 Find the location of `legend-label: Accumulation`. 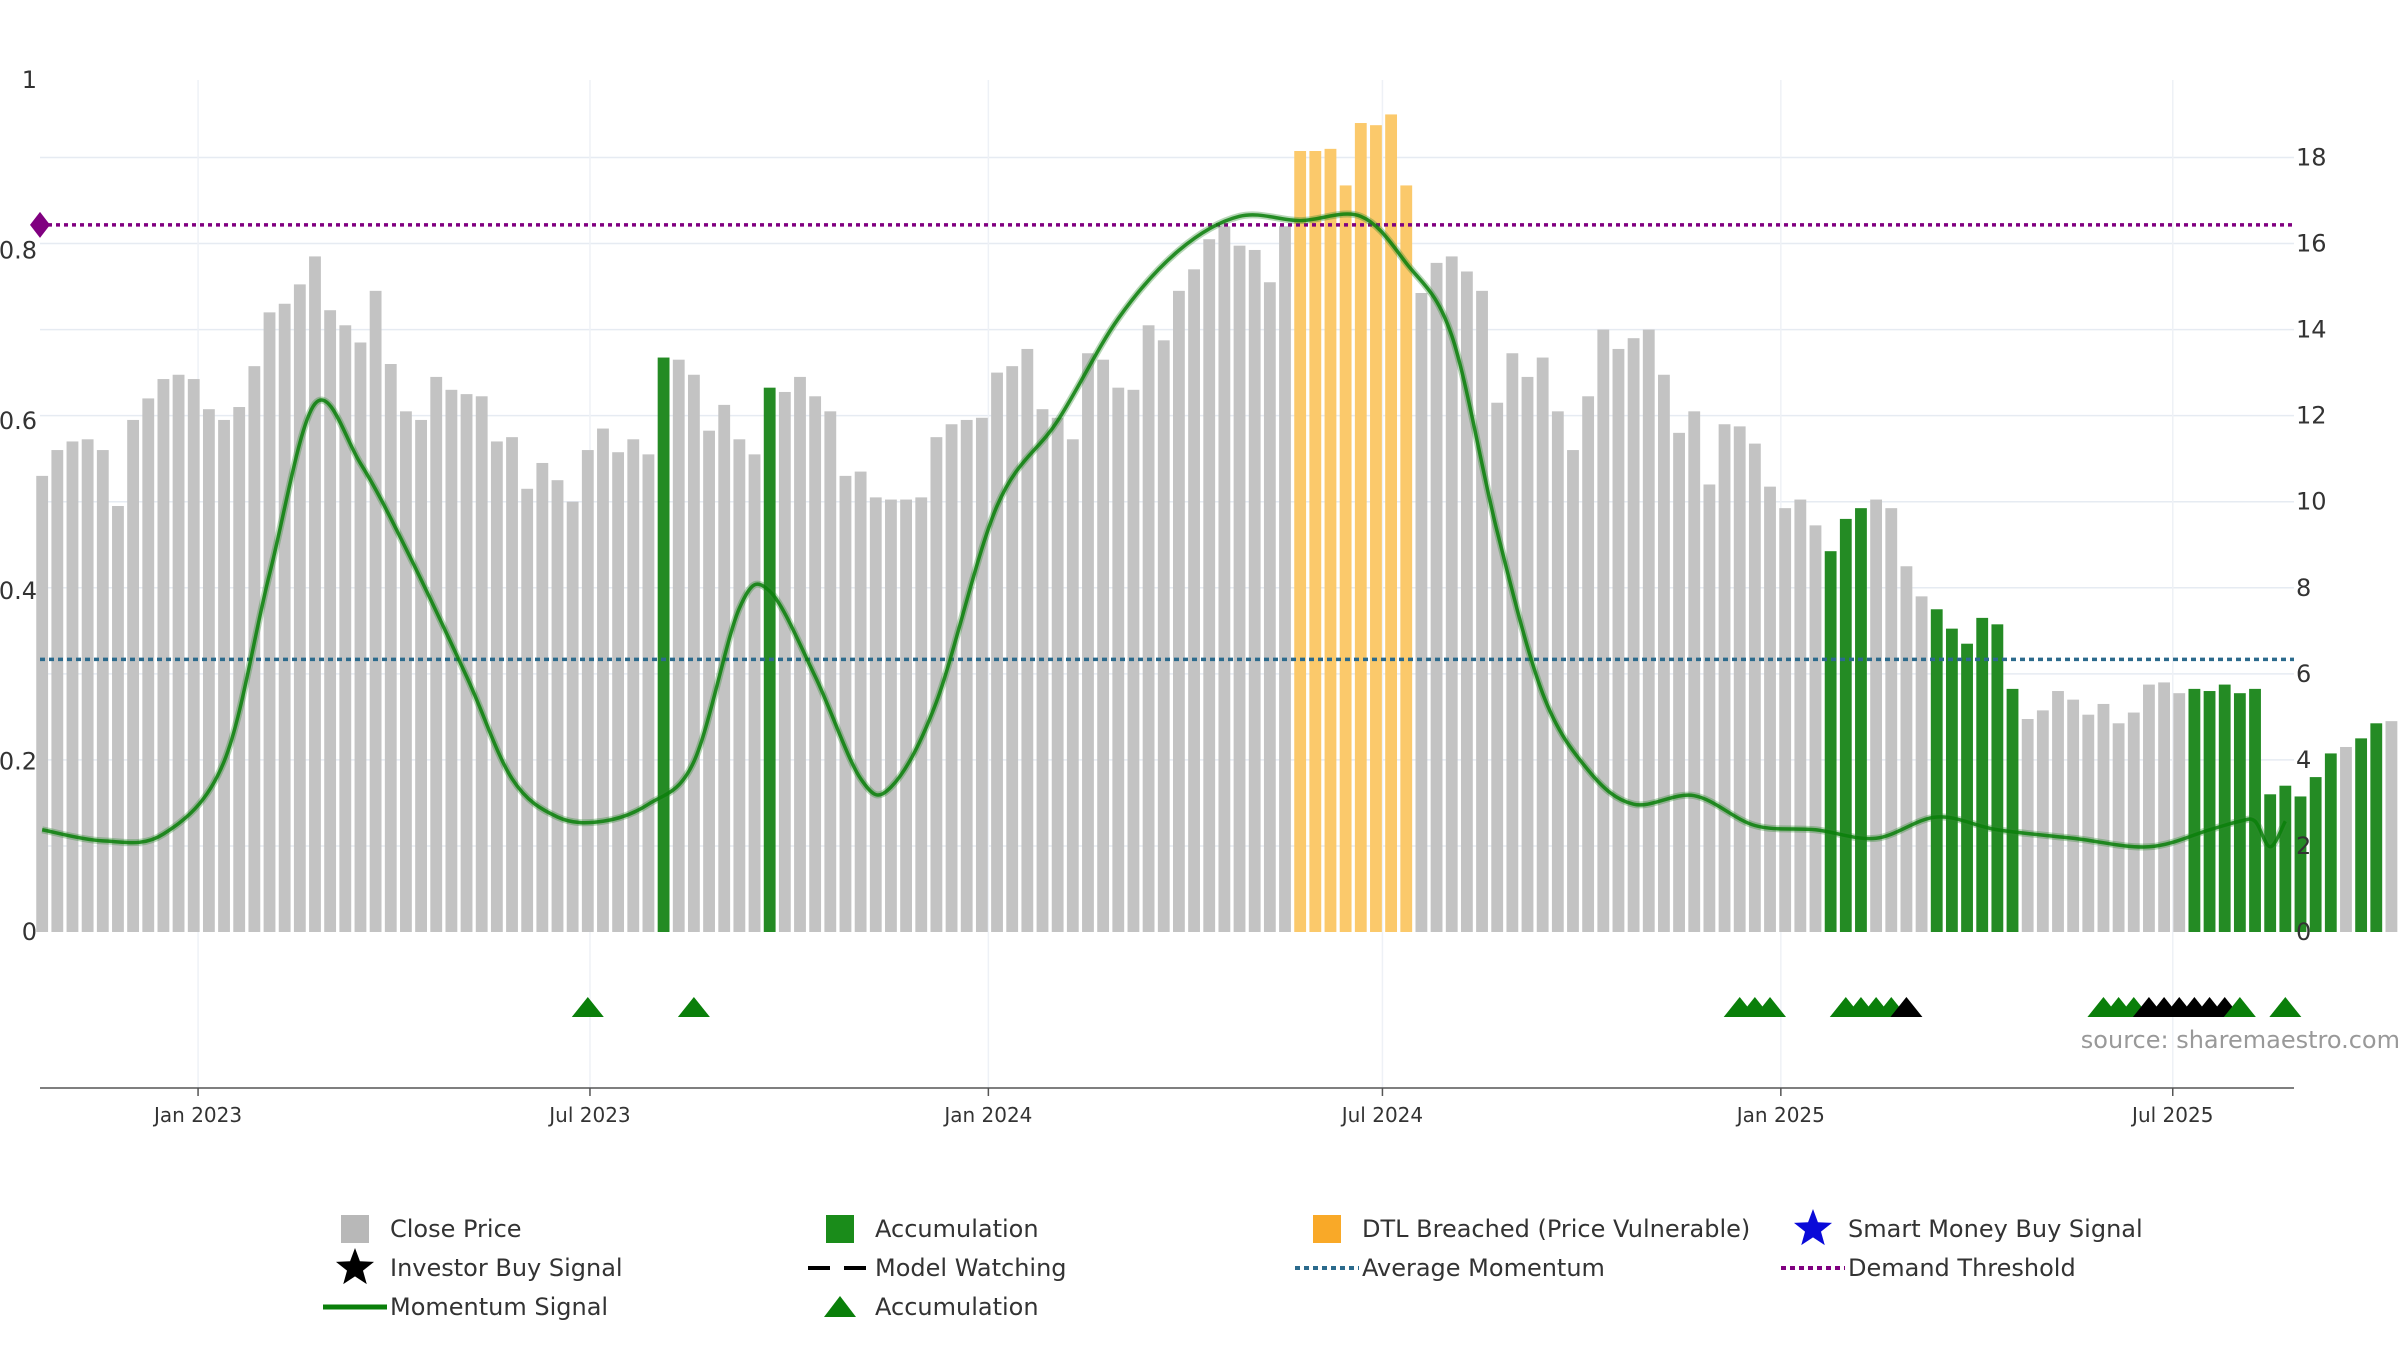

legend-label: Accumulation is located at coordinates (957, 1229).